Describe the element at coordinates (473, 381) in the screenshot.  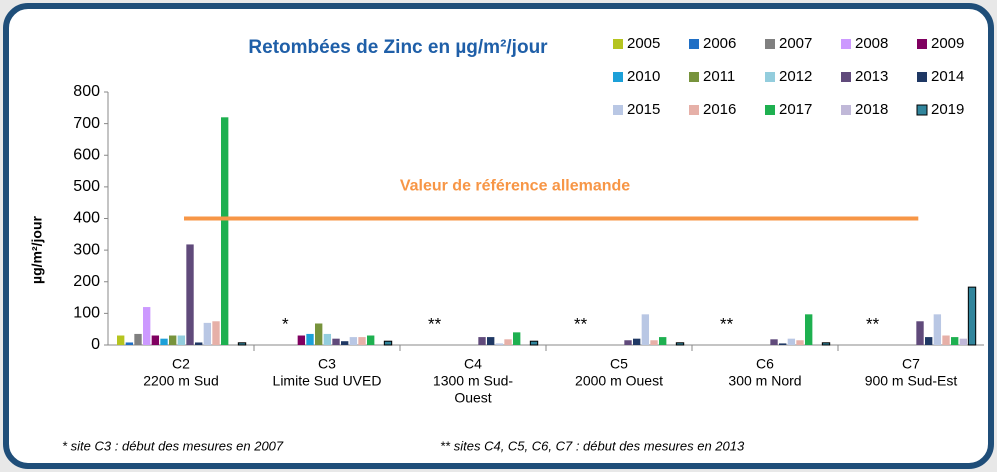
I see `x-tick-label: 1300 m Sud-` at that location.